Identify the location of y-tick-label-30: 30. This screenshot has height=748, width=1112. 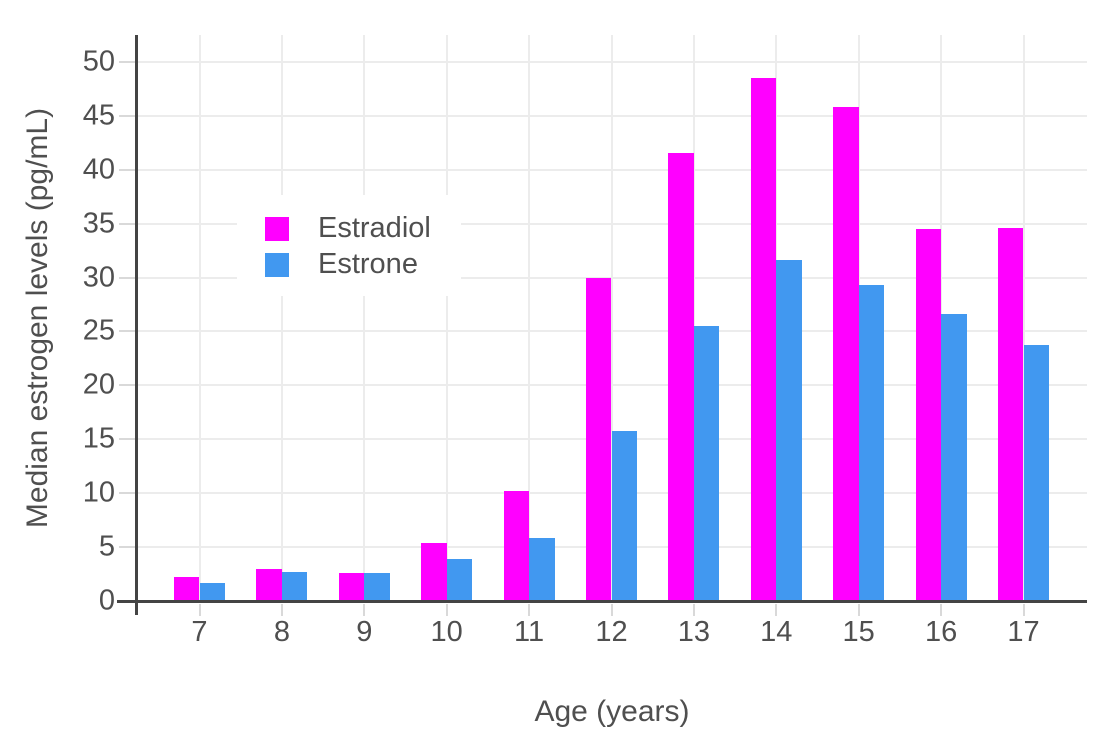
(98, 277).